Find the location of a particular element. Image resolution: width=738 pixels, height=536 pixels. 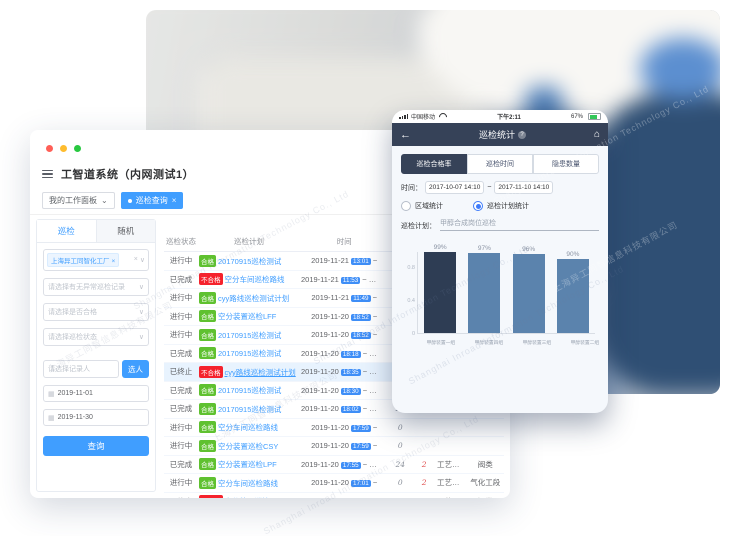

org-select: 上海异工同智化工厂 × × ∨ is located at coordinates (96, 260).